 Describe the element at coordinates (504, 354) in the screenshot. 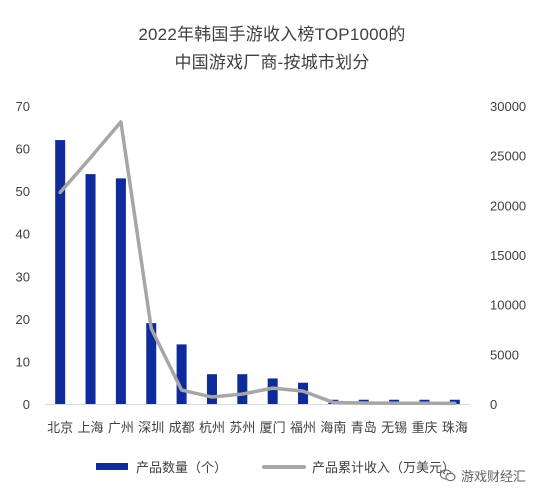

I see `y-right-tick-label: 5000` at that location.